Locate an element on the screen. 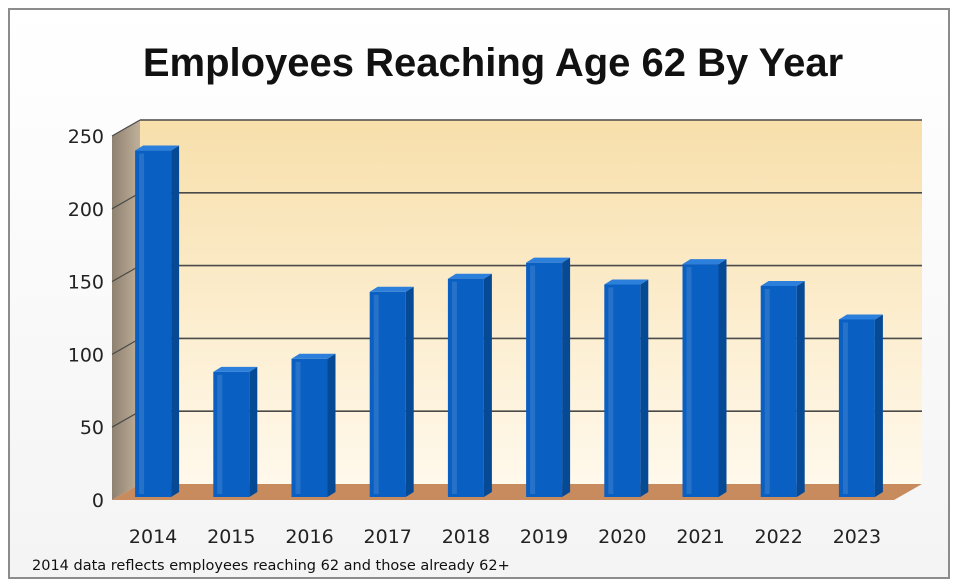  y-tick-label: 0 is located at coordinates (98, 501).